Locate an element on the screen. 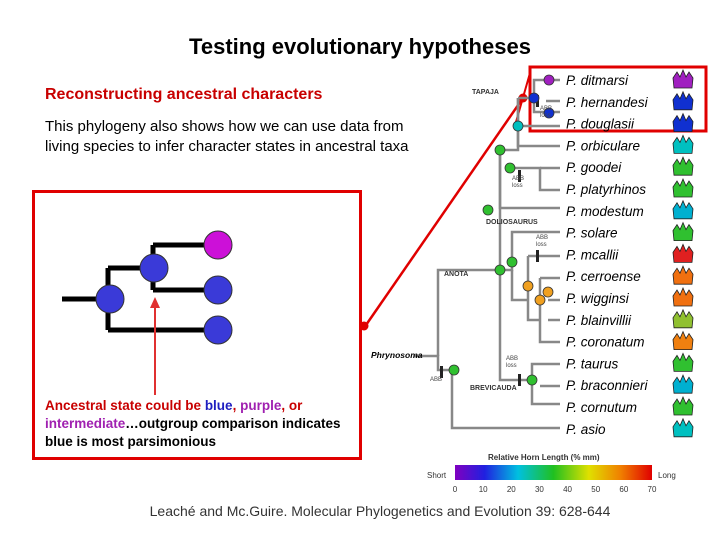  root-node is located at coordinates (110, 299).